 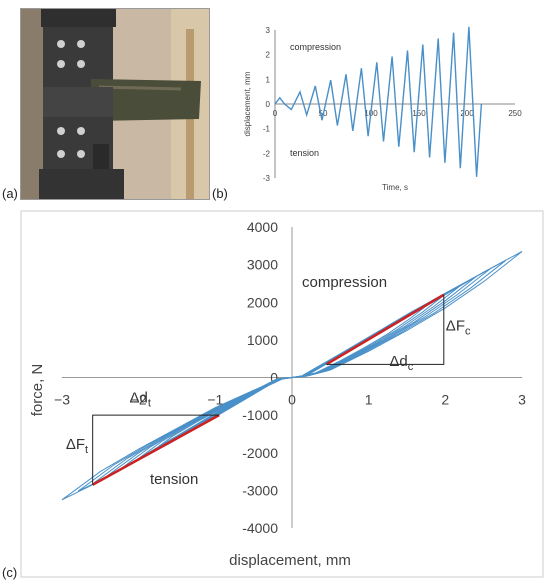 What do you see at coordinates (401, 363) in the screenshot?
I see `delta-d-c-label: Δdc` at bounding box center [401, 363].